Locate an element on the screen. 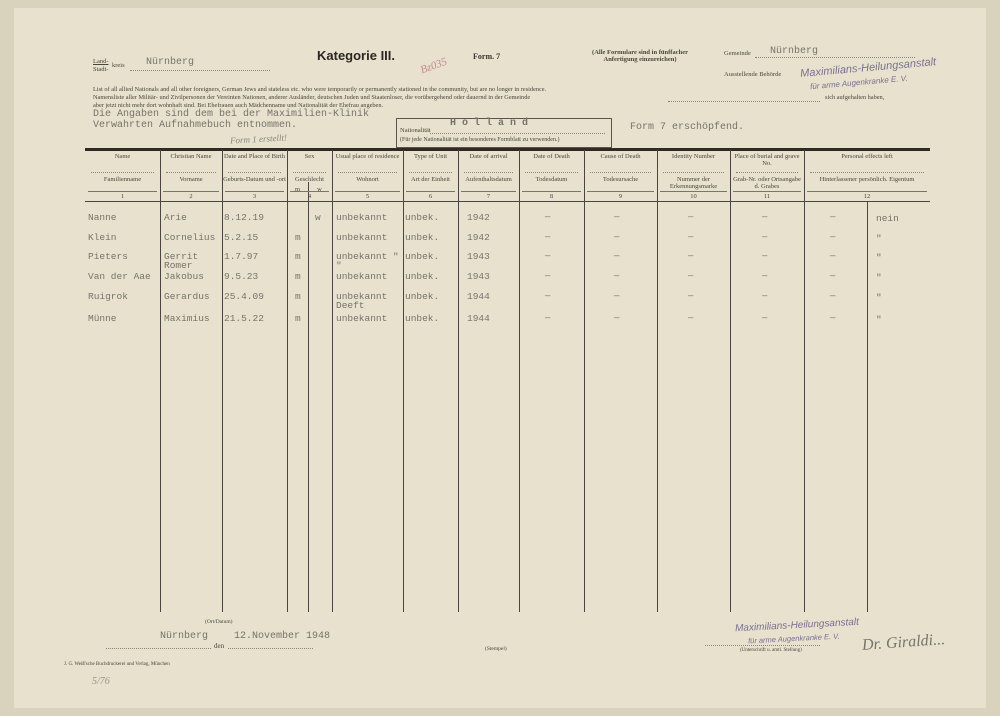  column-header-de: Todesursache is located at coordinates (620, 179).